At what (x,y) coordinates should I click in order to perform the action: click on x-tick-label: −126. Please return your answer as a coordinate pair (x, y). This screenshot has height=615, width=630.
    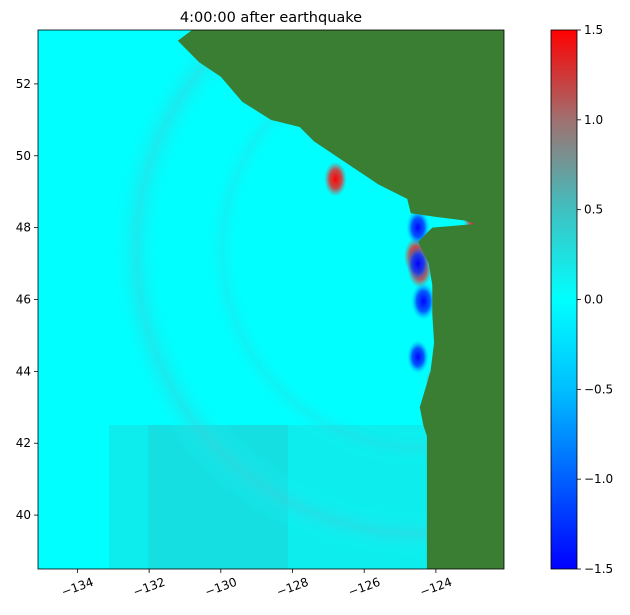
    Looking at the image, I should click on (364, 587).